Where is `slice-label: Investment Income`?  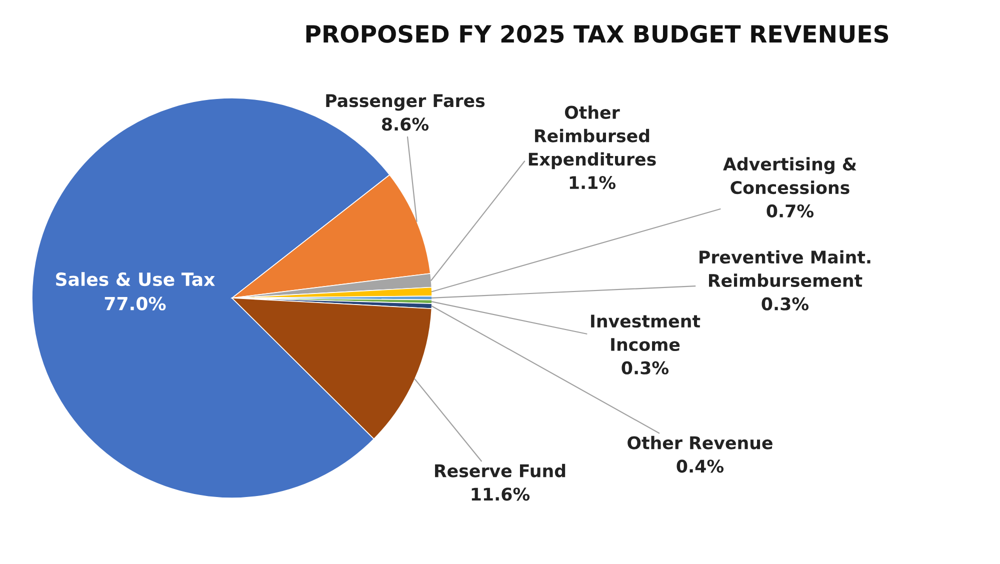 slice-label: Investment Income is located at coordinates (645, 333).